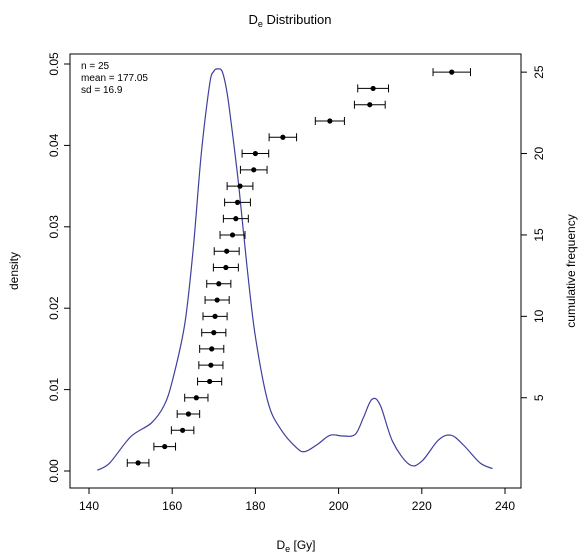 The image size is (579, 556). What do you see at coordinates (422, 506) in the screenshot?
I see `x-tick-label: 220` at bounding box center [422, 506].